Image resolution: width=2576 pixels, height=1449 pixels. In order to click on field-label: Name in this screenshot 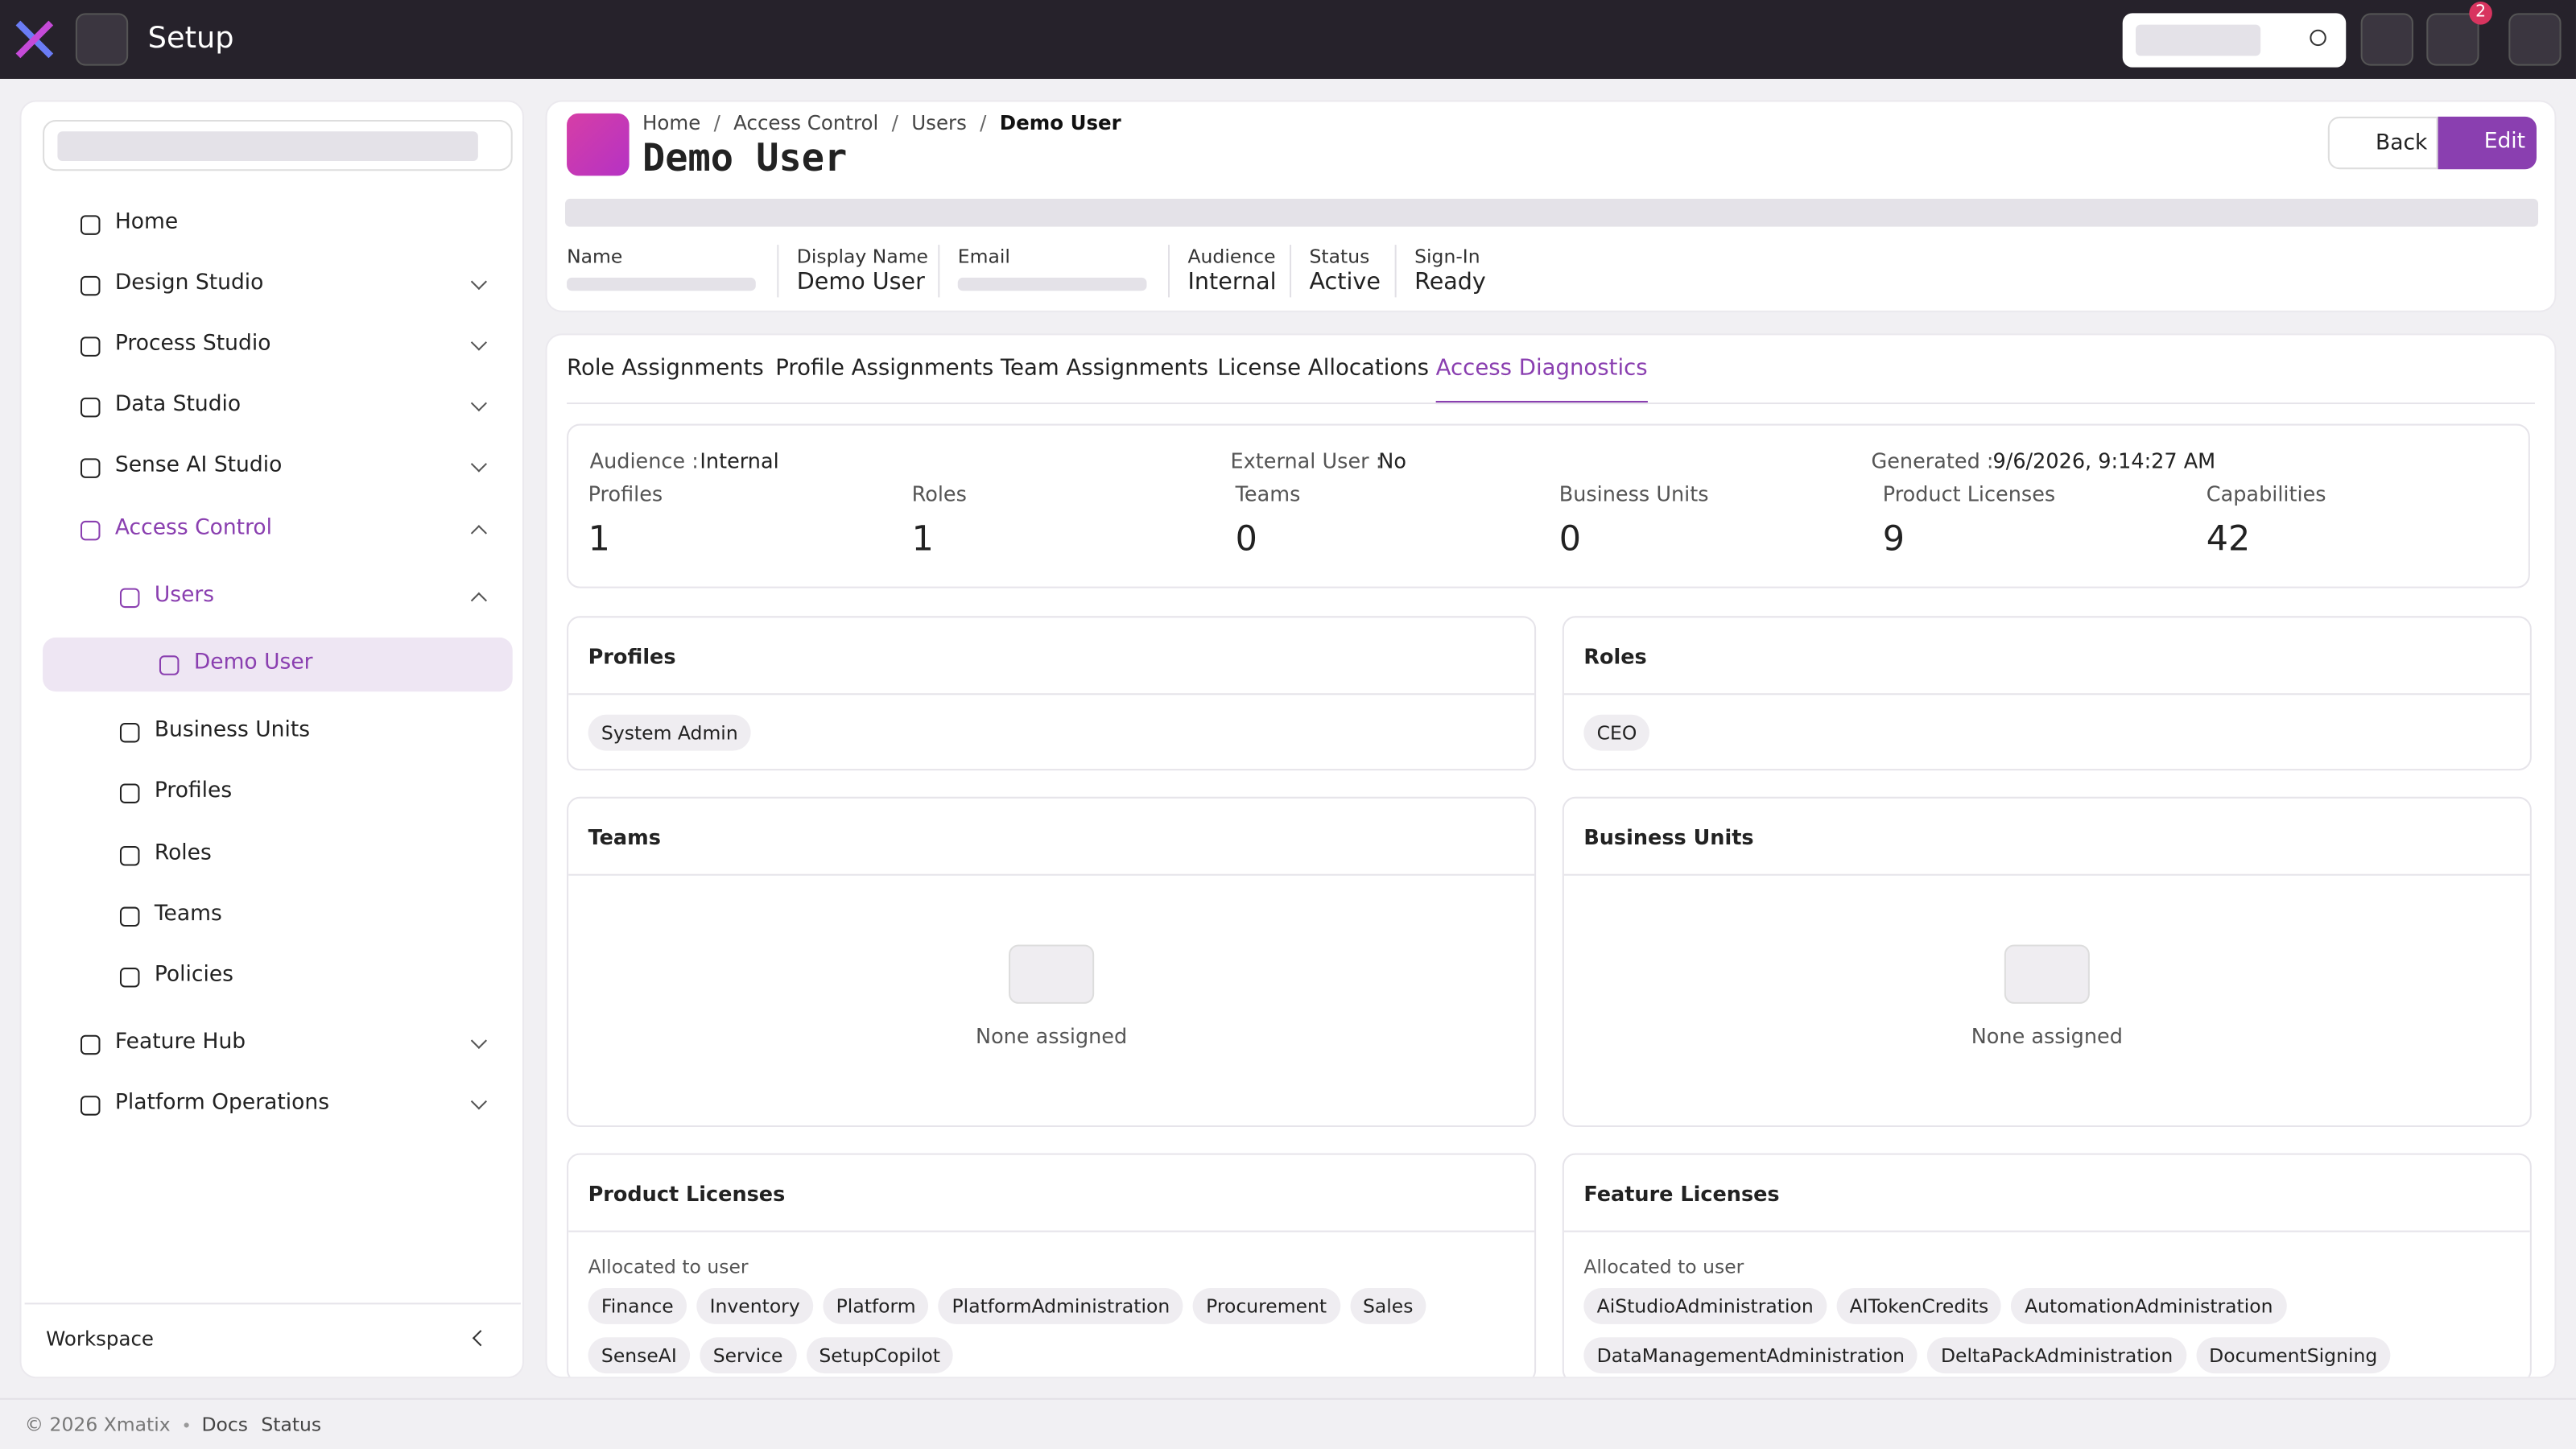, I will do `click(595, 256)`.